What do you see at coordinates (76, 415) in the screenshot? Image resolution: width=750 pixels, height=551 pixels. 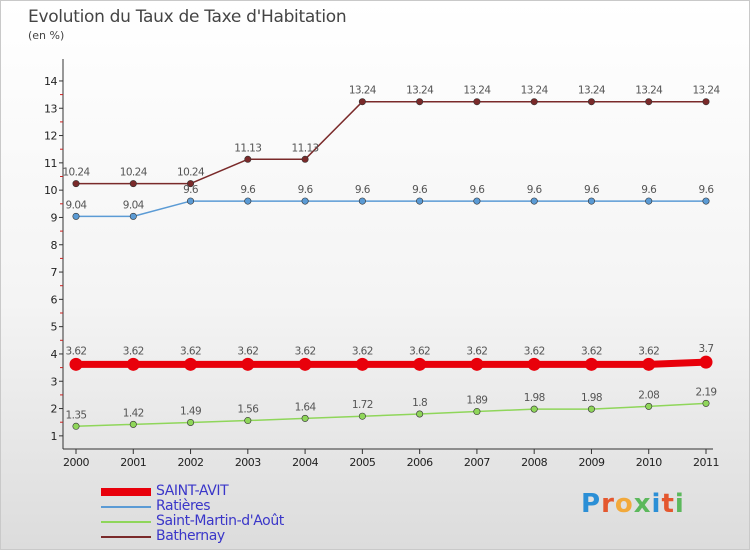 I see `data-label: 1.35` at bounding box center [76, 415].